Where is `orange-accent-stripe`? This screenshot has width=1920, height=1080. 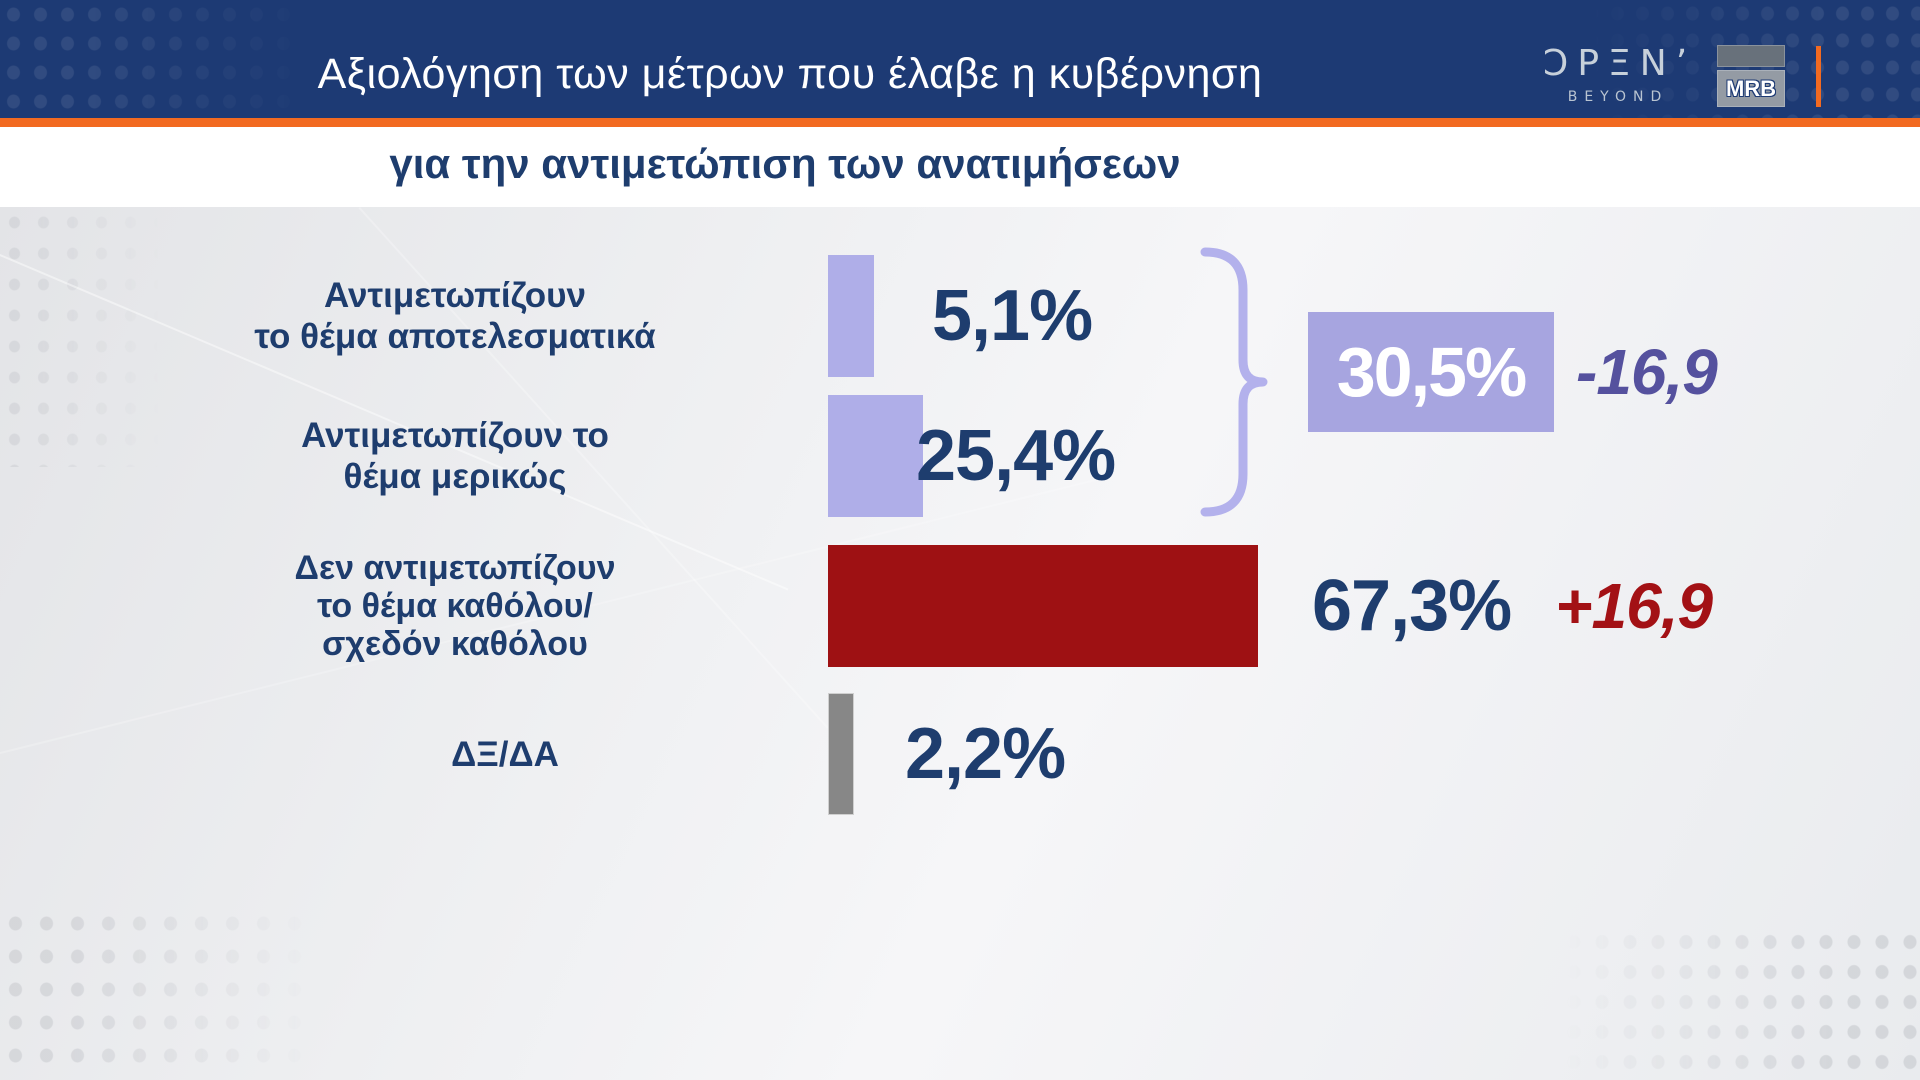 orange-accent-stripe is located at coordinates (960, 122).